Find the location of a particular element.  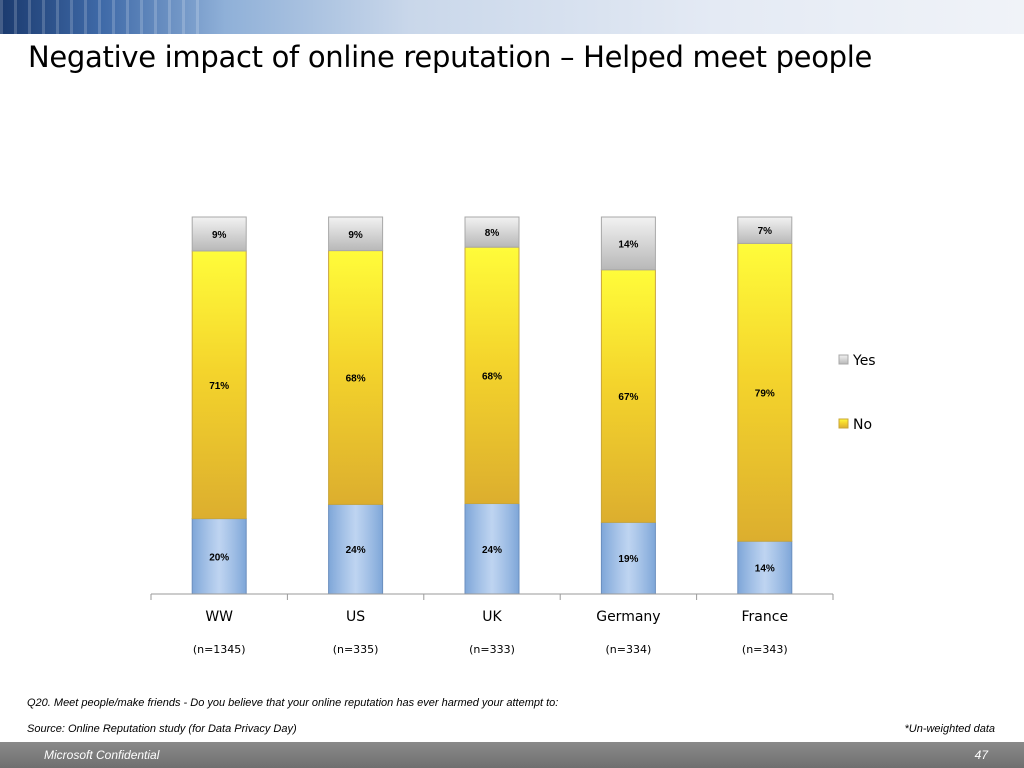

data-label-france-yes: 7% is located at coordinates (765, 231).